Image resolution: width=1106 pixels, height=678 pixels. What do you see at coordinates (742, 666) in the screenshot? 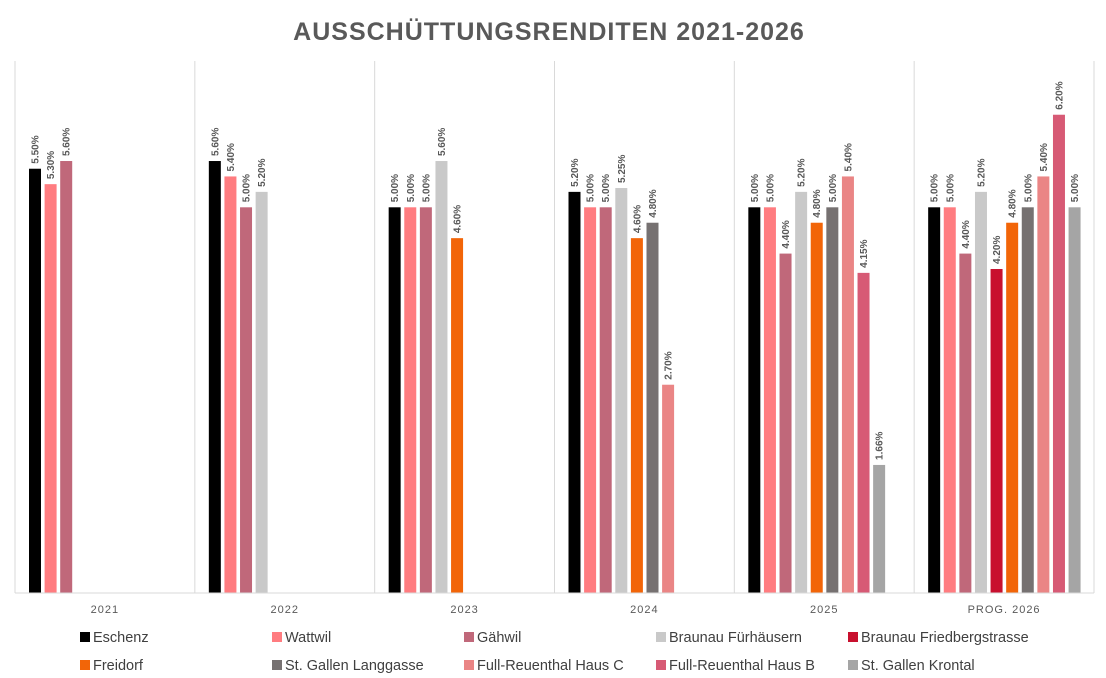
I see `legend-label: Full-Reuenthal Haus B` at bounding box center [742, 666].